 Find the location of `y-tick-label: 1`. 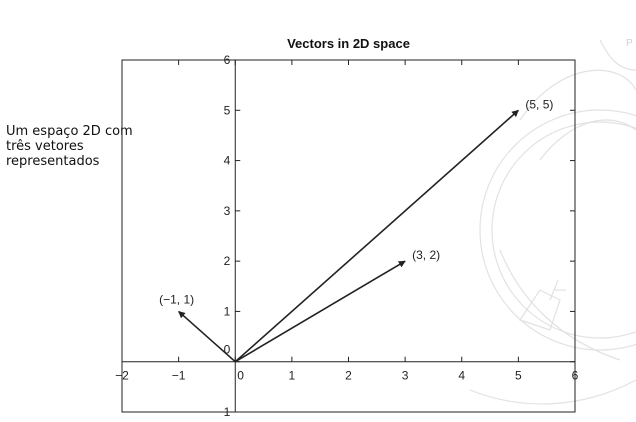

y-tick-label: 1 is located at coordinates (227, 311).